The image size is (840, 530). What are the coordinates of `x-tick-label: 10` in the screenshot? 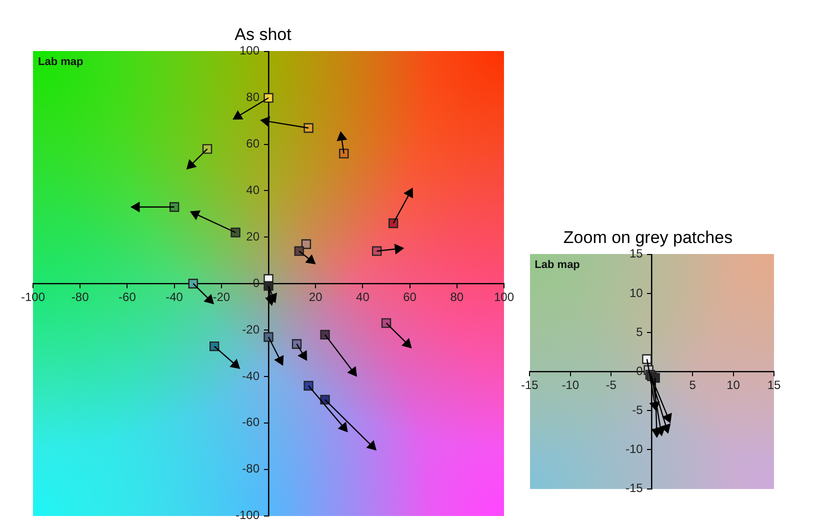 It's located at (733, 385).